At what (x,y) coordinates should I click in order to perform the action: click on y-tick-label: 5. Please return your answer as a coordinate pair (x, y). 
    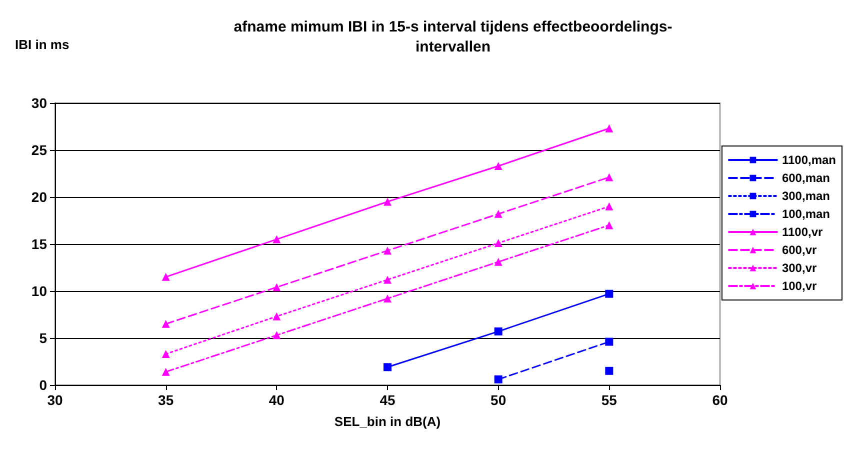
    Looking at the image, I should click on (43, 338).